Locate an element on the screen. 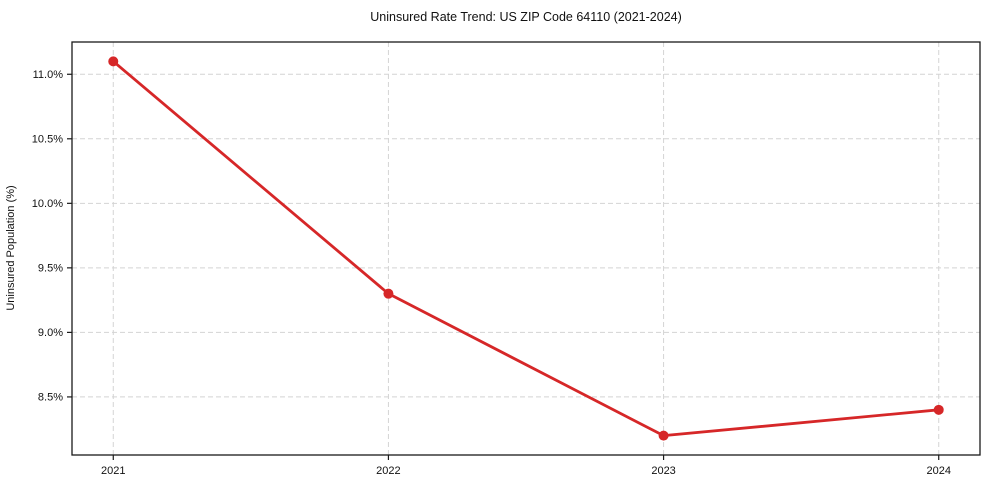 Image resolution: width=989 pixels, height=490 pixels. x-tick-label: 2023 is located at coordinates (663, 471).